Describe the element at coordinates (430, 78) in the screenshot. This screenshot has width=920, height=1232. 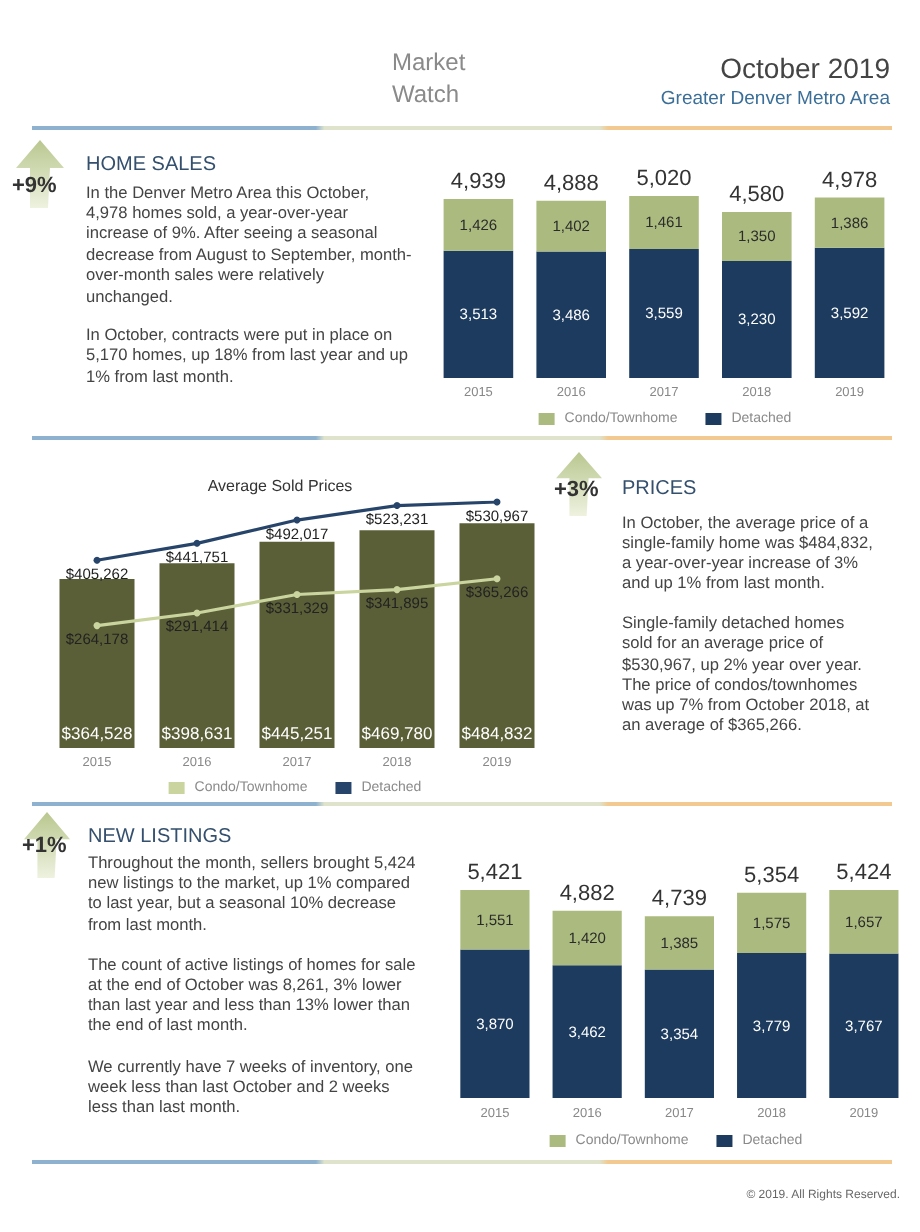
I see `text: Market Watch` at that location.